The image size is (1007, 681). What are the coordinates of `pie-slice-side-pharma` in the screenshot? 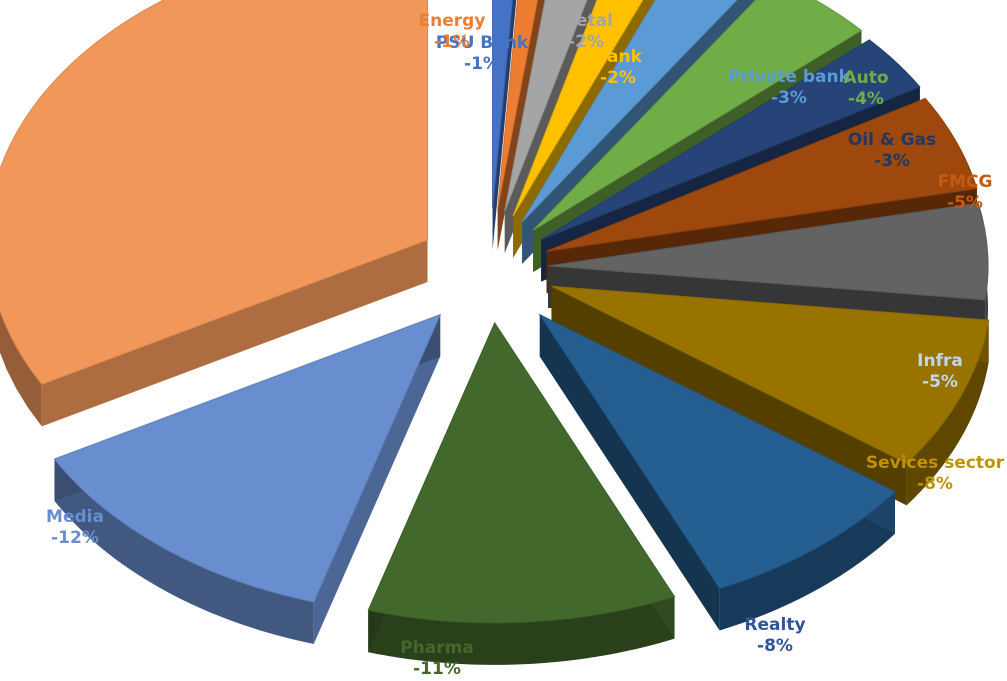 It's located at (521, 630).